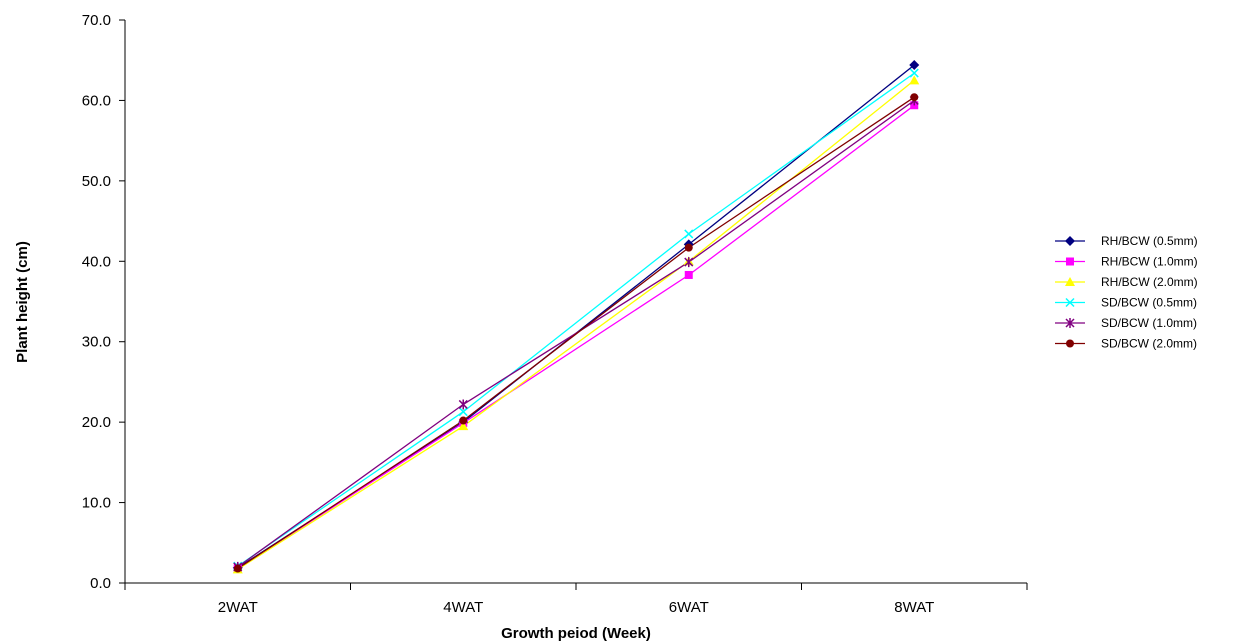 Image resolution: width=1236 pixels, height=642 pixels. What do you see at coordinates (96, 342) in the screenshot?
I see `y-tick-label: 30.0` at bounding box center [96, 342].